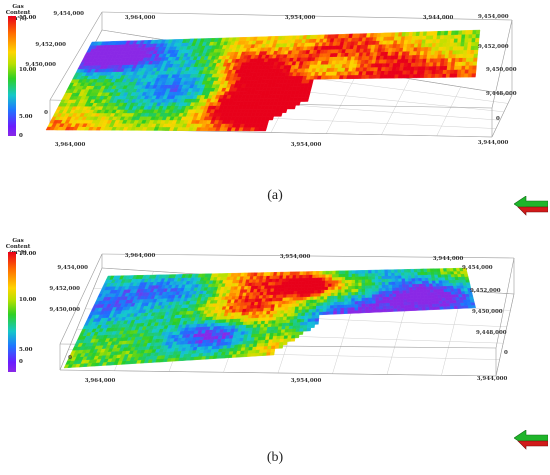 The height and width of the screenshot is (475, 550). What do you see at coordinates (72, 268) in the screenshot?
I see `tick-label-left: 9,454,000` at bounding box center [72, 268].